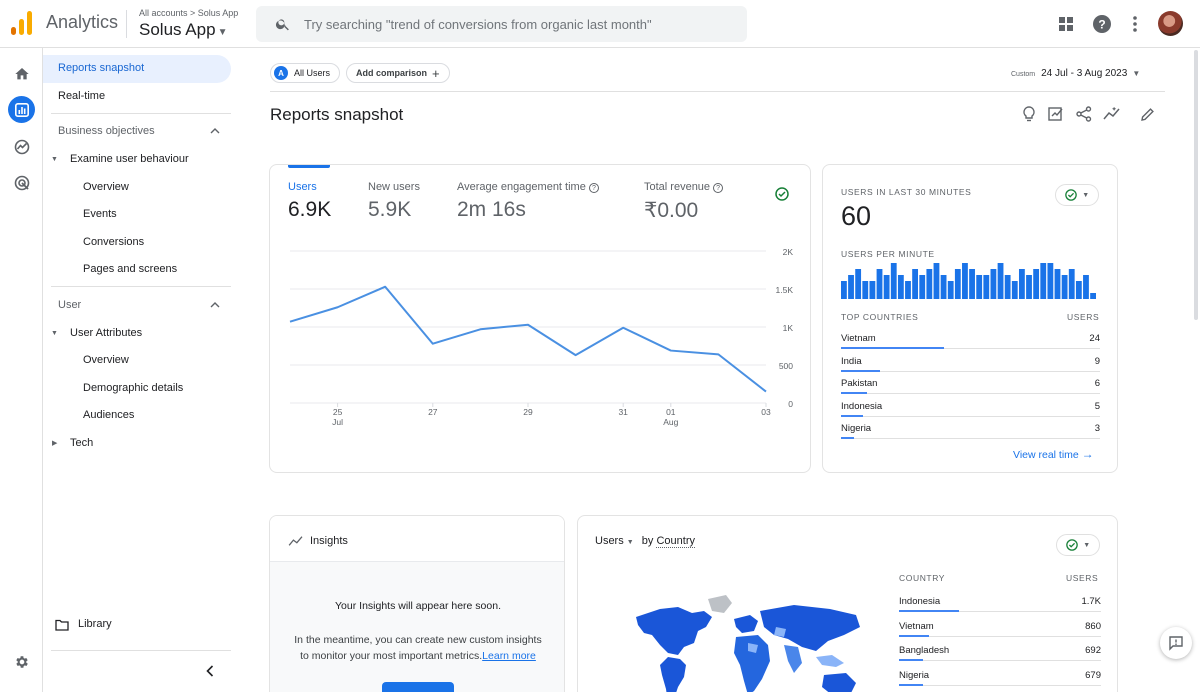  Describe the element at coordinates (114, 242) in the screenshot. I see `nav-item-conversions: Conversions` at that location.